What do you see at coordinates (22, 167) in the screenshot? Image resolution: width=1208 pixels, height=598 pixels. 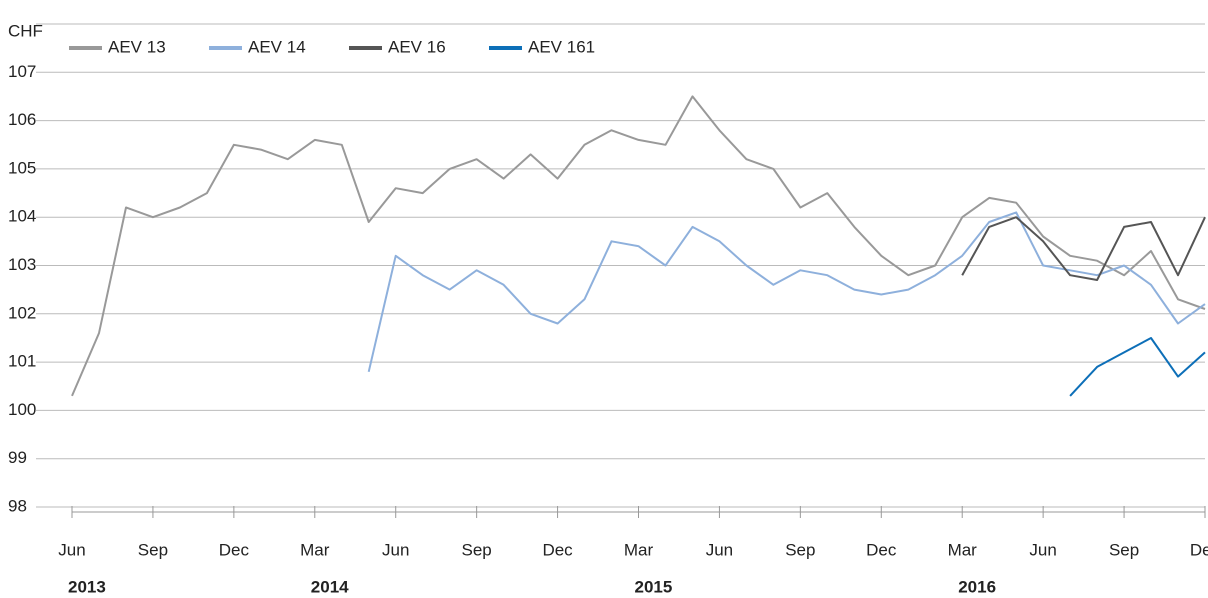 I see `y-tick-label: 105` at bounding box center [22, 167].